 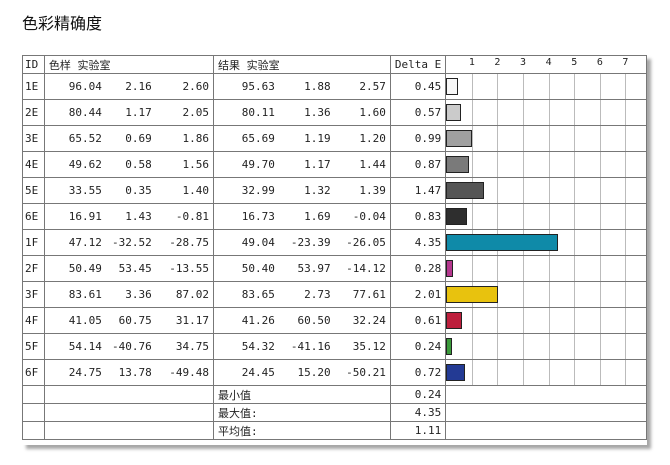 What do you see at coordinates (184, 190) in the screenshot?
I see `sample-b: 1.40` at bounding box center [184, 190].